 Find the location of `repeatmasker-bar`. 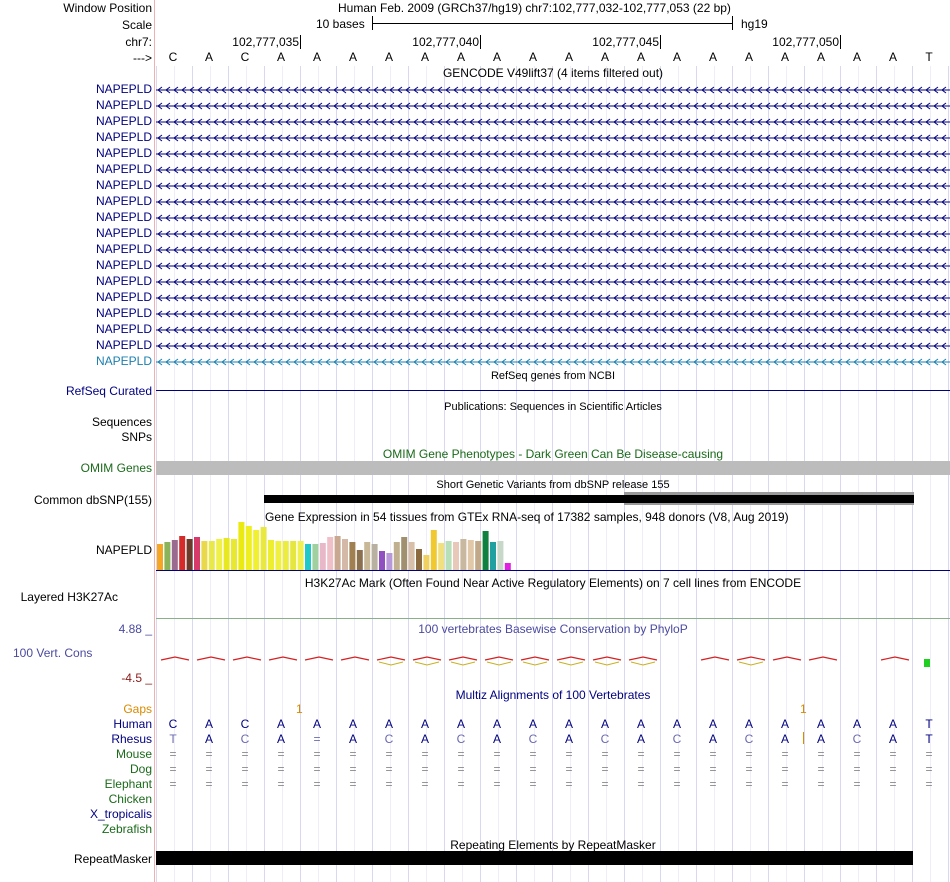

repeatmasker-bar is located at coordinates (534, 858).